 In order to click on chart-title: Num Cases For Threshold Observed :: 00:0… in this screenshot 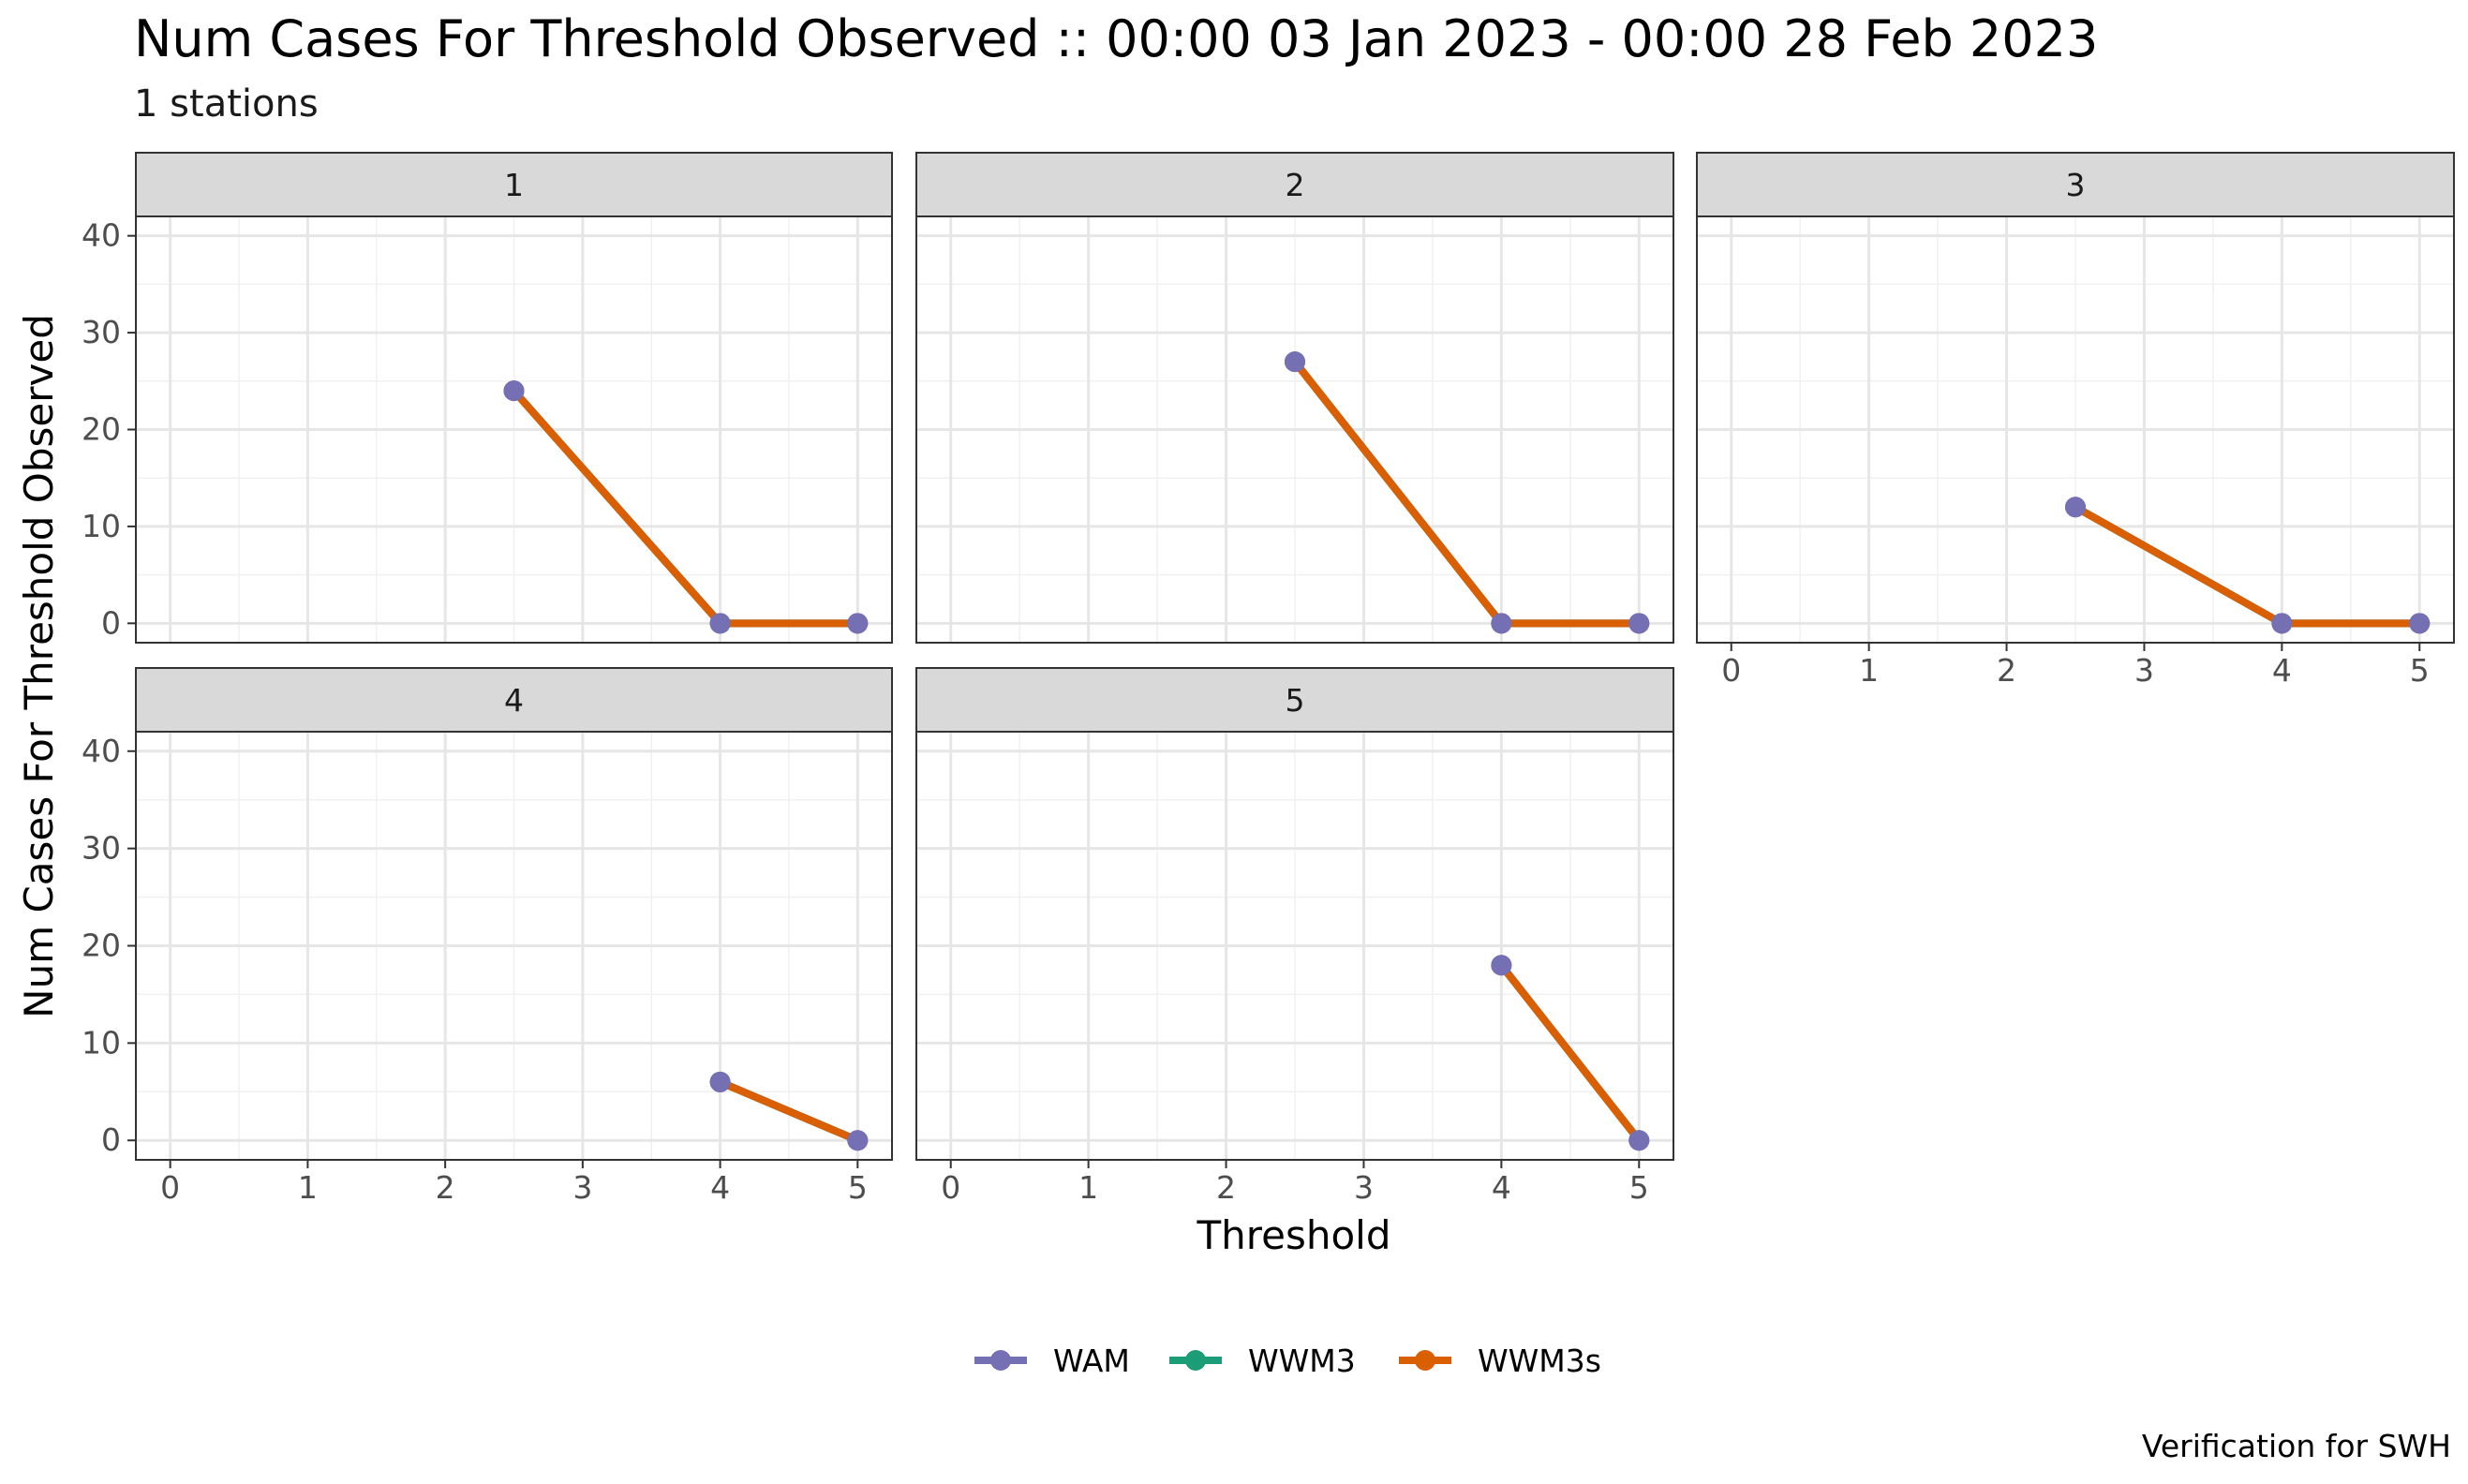, I will do `click(1116, 38)`.